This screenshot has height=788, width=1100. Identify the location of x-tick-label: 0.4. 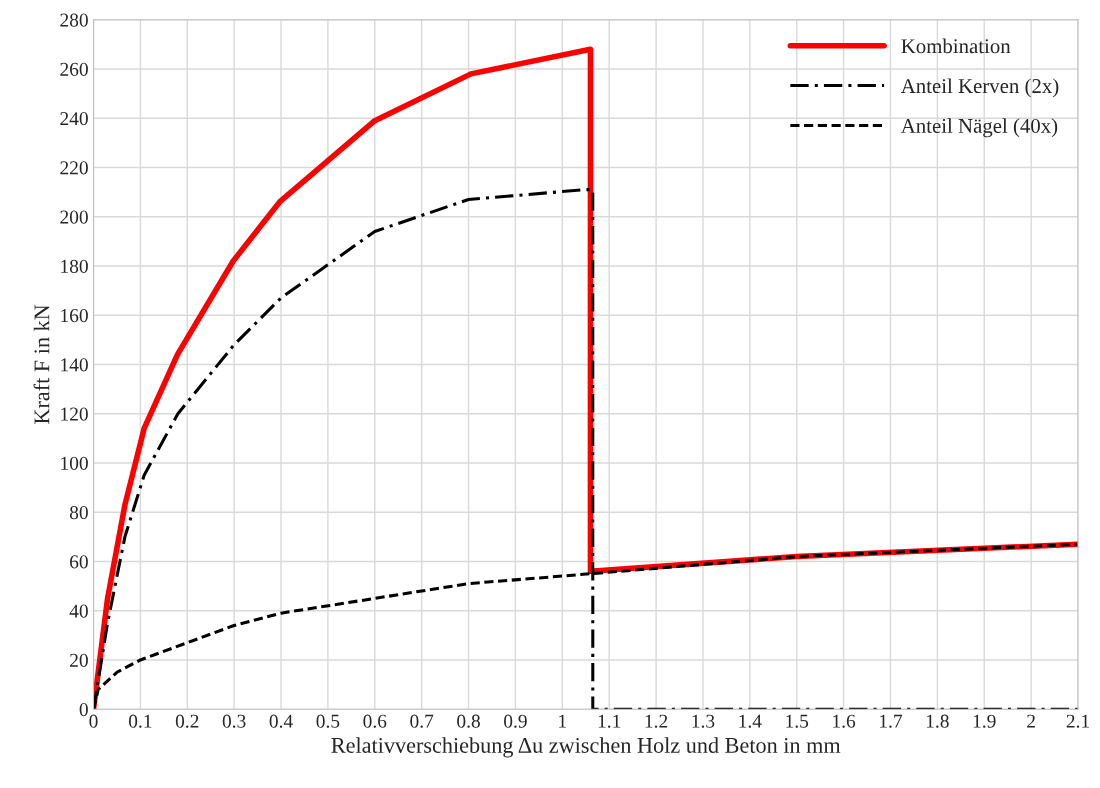
(281, 721).